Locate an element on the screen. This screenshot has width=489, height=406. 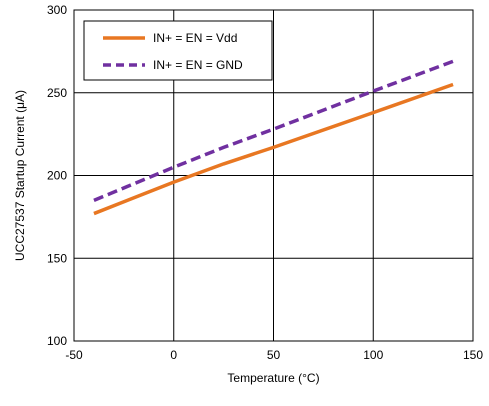
legend-label-gnd: IN+ = EN = GND is located at coordinates (198, 65).